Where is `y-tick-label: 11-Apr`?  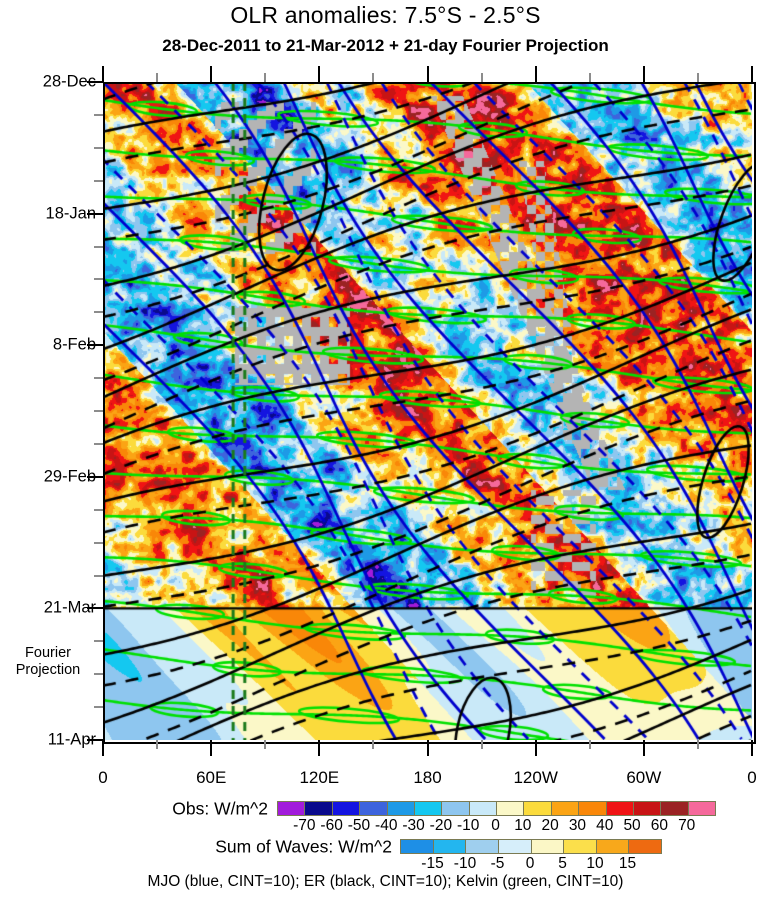 y-tick-label: 11-Apr is located at coordinates (71, 739).